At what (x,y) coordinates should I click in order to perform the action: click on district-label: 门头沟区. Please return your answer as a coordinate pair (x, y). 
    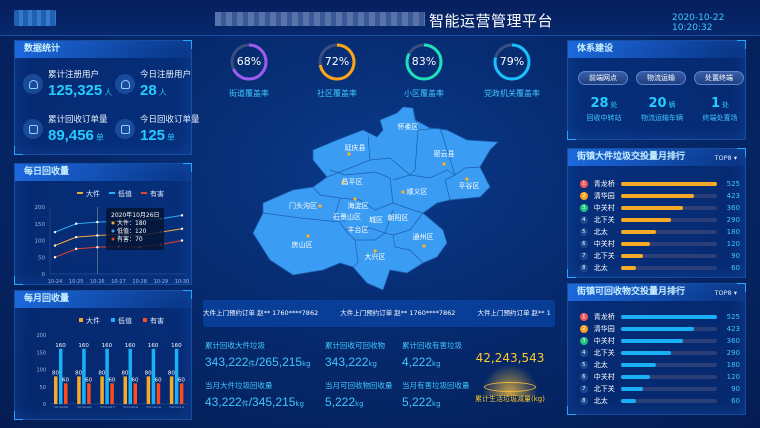
    Looking at the image, I should click on (303, 205).